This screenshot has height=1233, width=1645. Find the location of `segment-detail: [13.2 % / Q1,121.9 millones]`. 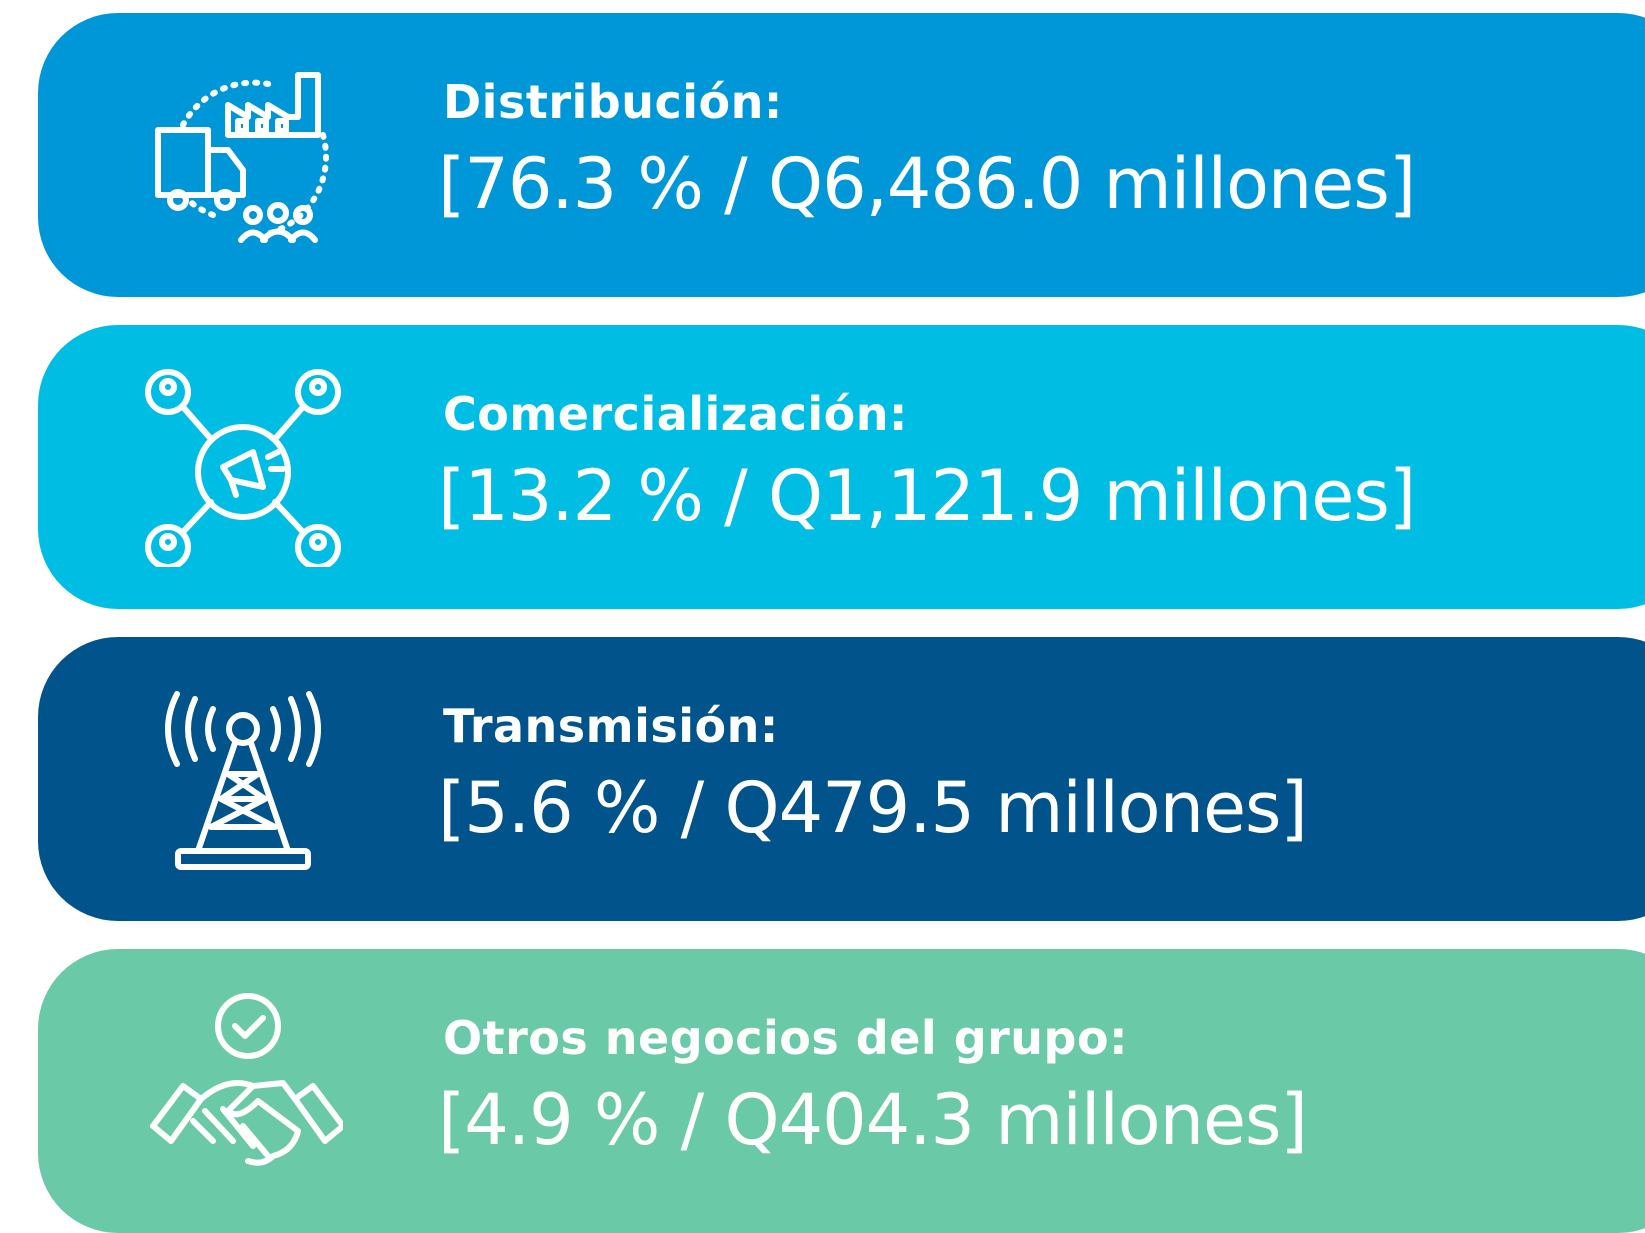

segment-detail: [13.2 % / Q1,121.9 millones] is located at coordinates (927, 496).